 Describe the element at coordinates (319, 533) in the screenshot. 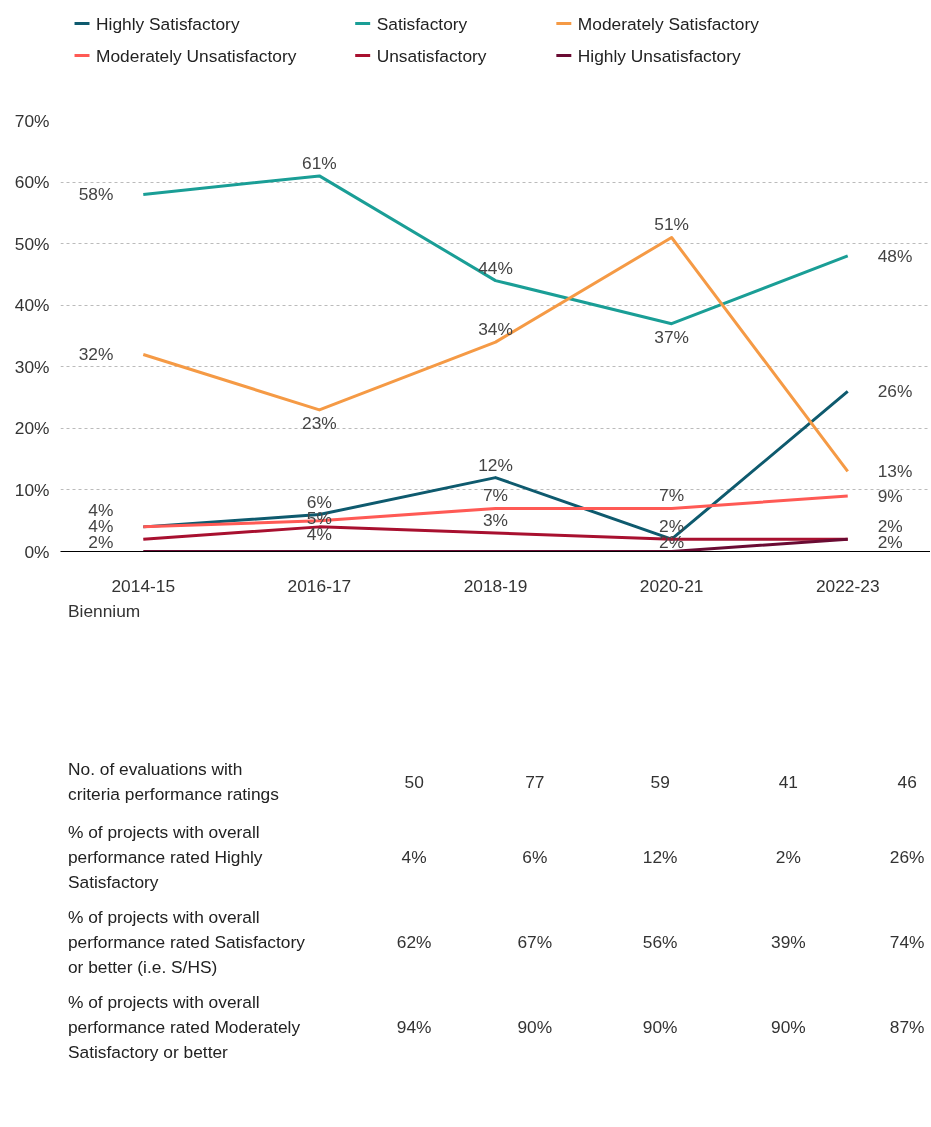

I see `data-label: 4%` at that location.